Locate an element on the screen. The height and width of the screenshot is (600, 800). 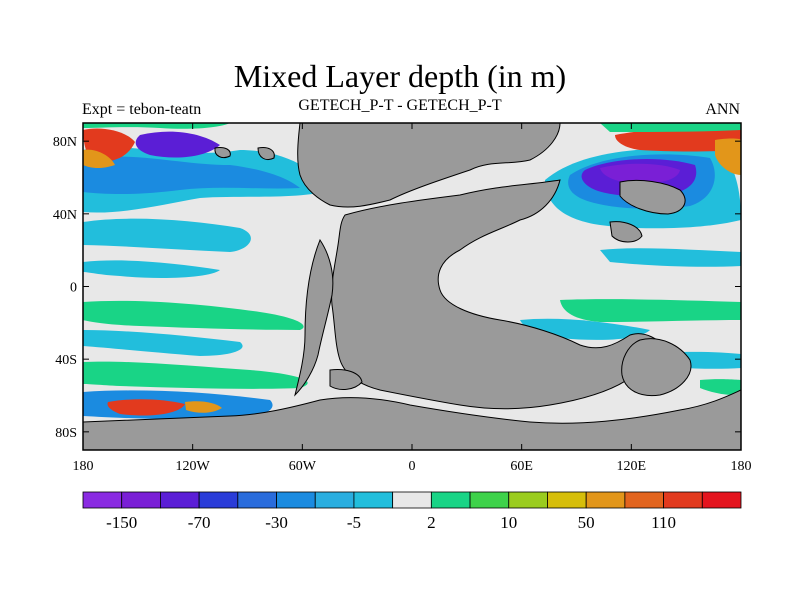
field-nw-pacific-violet is located at coordinates (640, 173).